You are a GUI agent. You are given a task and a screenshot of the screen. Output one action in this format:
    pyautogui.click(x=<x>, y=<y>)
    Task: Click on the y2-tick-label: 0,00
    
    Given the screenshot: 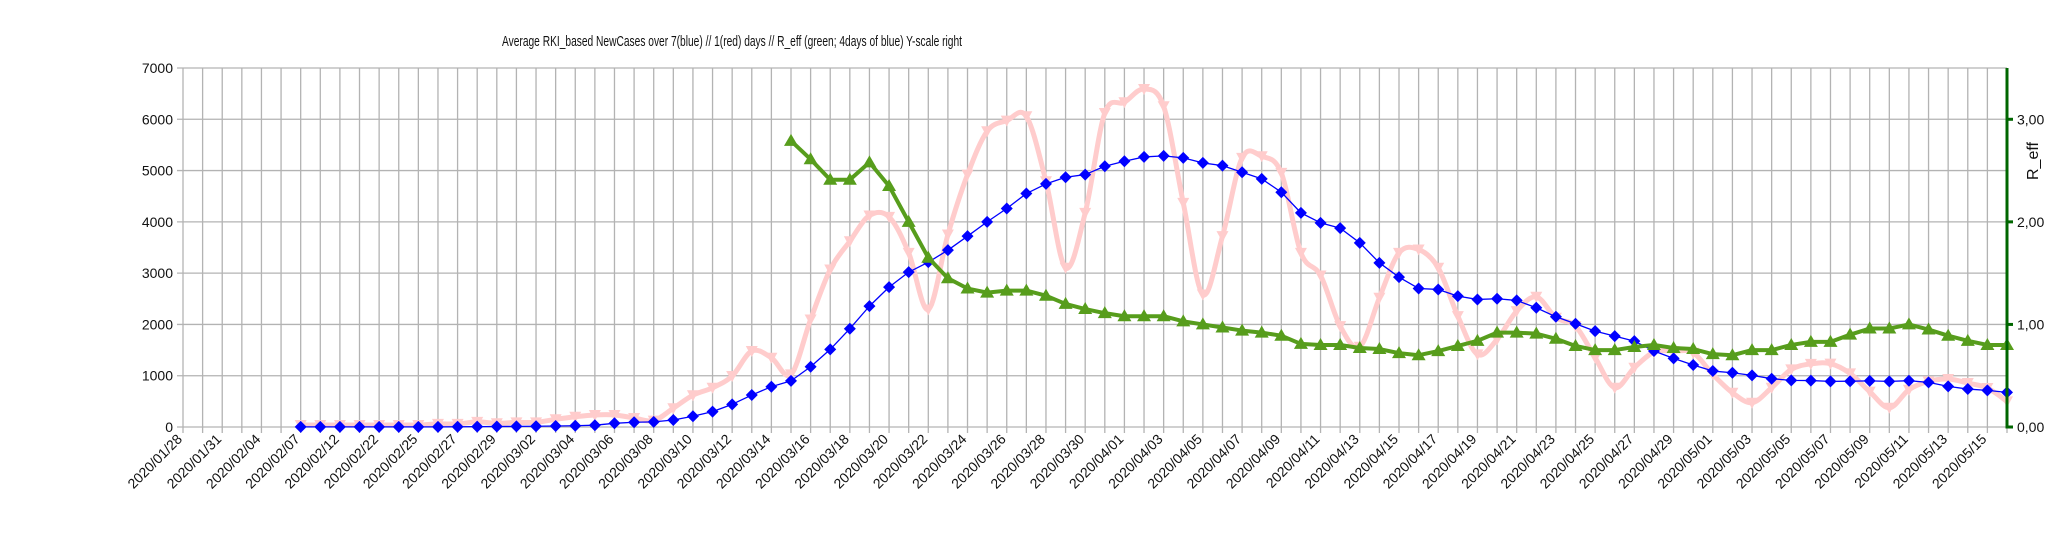 What is the action you would take?
    pyautogui.click(x=2030, y=427)
    